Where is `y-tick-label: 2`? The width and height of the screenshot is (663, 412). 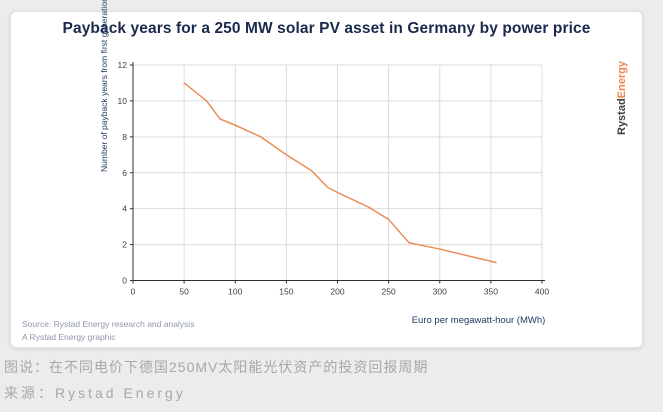 y-tick-label: 2 is located at coordinates (124, 245).